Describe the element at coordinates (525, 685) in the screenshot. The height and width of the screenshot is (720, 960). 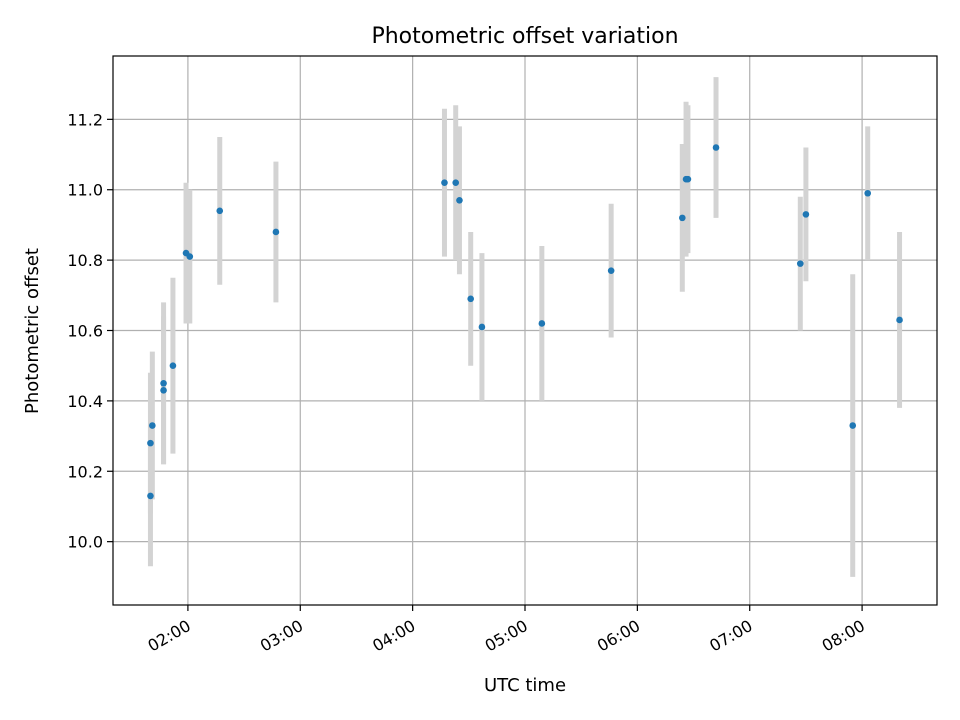
I see `x-axis-label: UTC time` at that location.